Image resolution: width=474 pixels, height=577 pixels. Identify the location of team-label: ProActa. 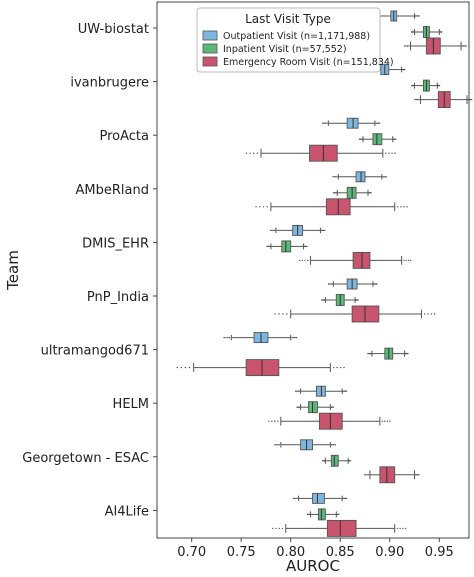
(125, 136).